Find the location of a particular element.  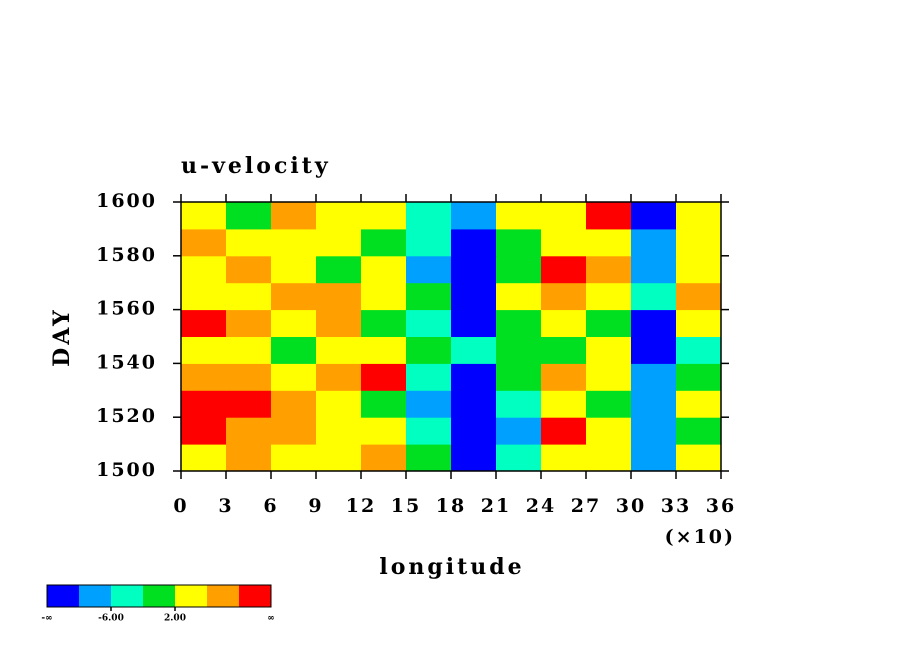

y-tick-label: 1560 is located at coordinates (126, 309).